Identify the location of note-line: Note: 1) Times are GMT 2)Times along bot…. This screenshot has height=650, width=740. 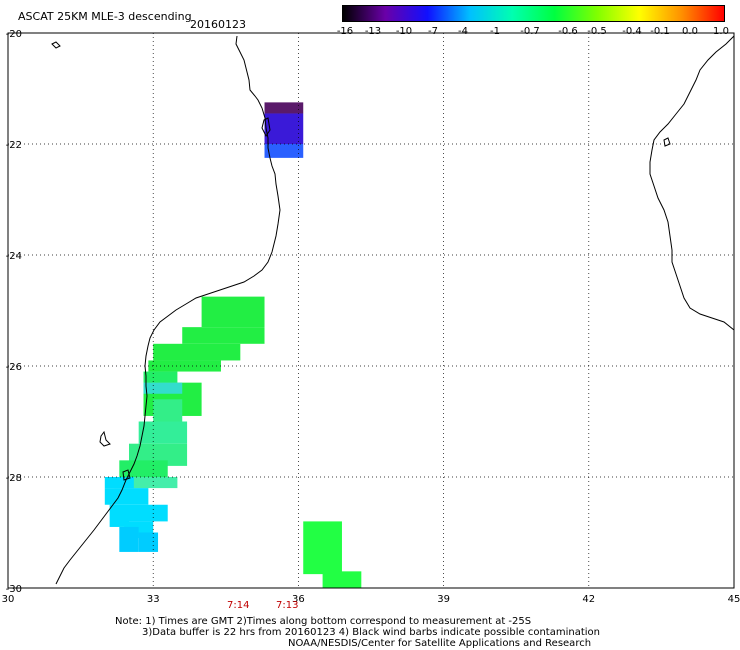
(323, 621).